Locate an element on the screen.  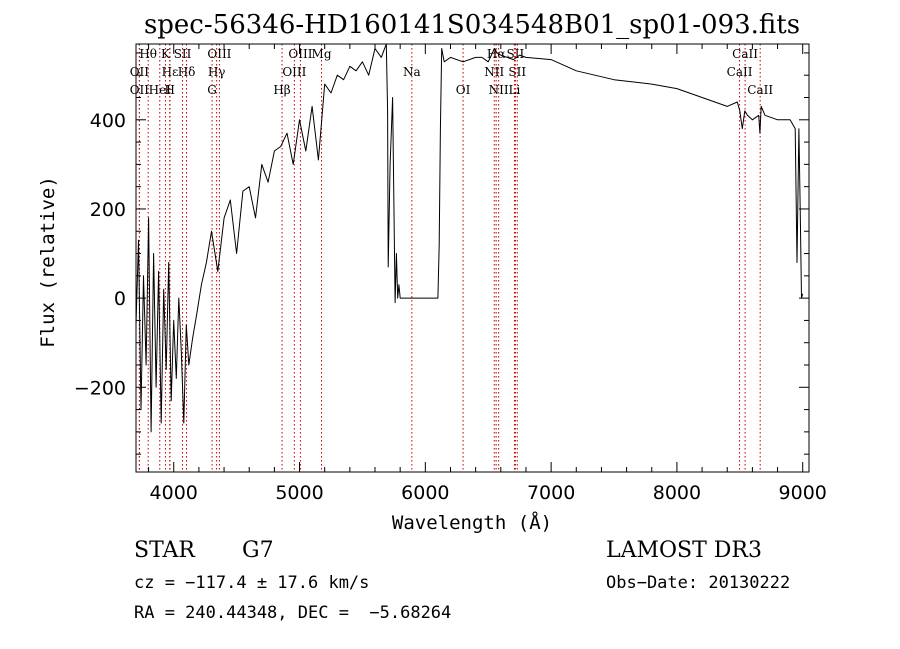
line-marker-label: Hδ is located at coordinates (187, 72).